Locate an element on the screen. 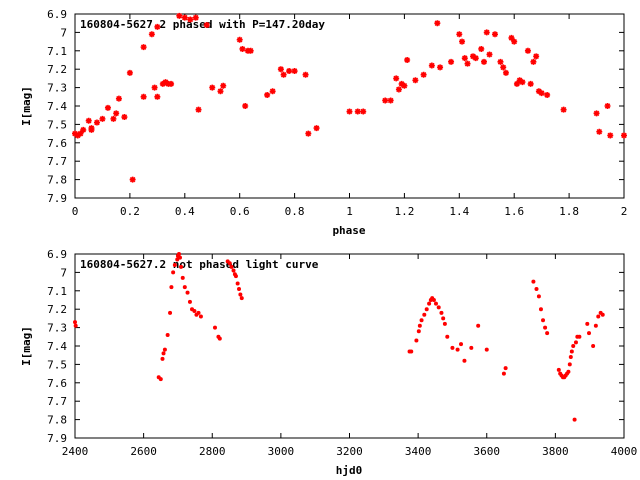  x-tick-label: 4000 is located at coordinates (624, 451).